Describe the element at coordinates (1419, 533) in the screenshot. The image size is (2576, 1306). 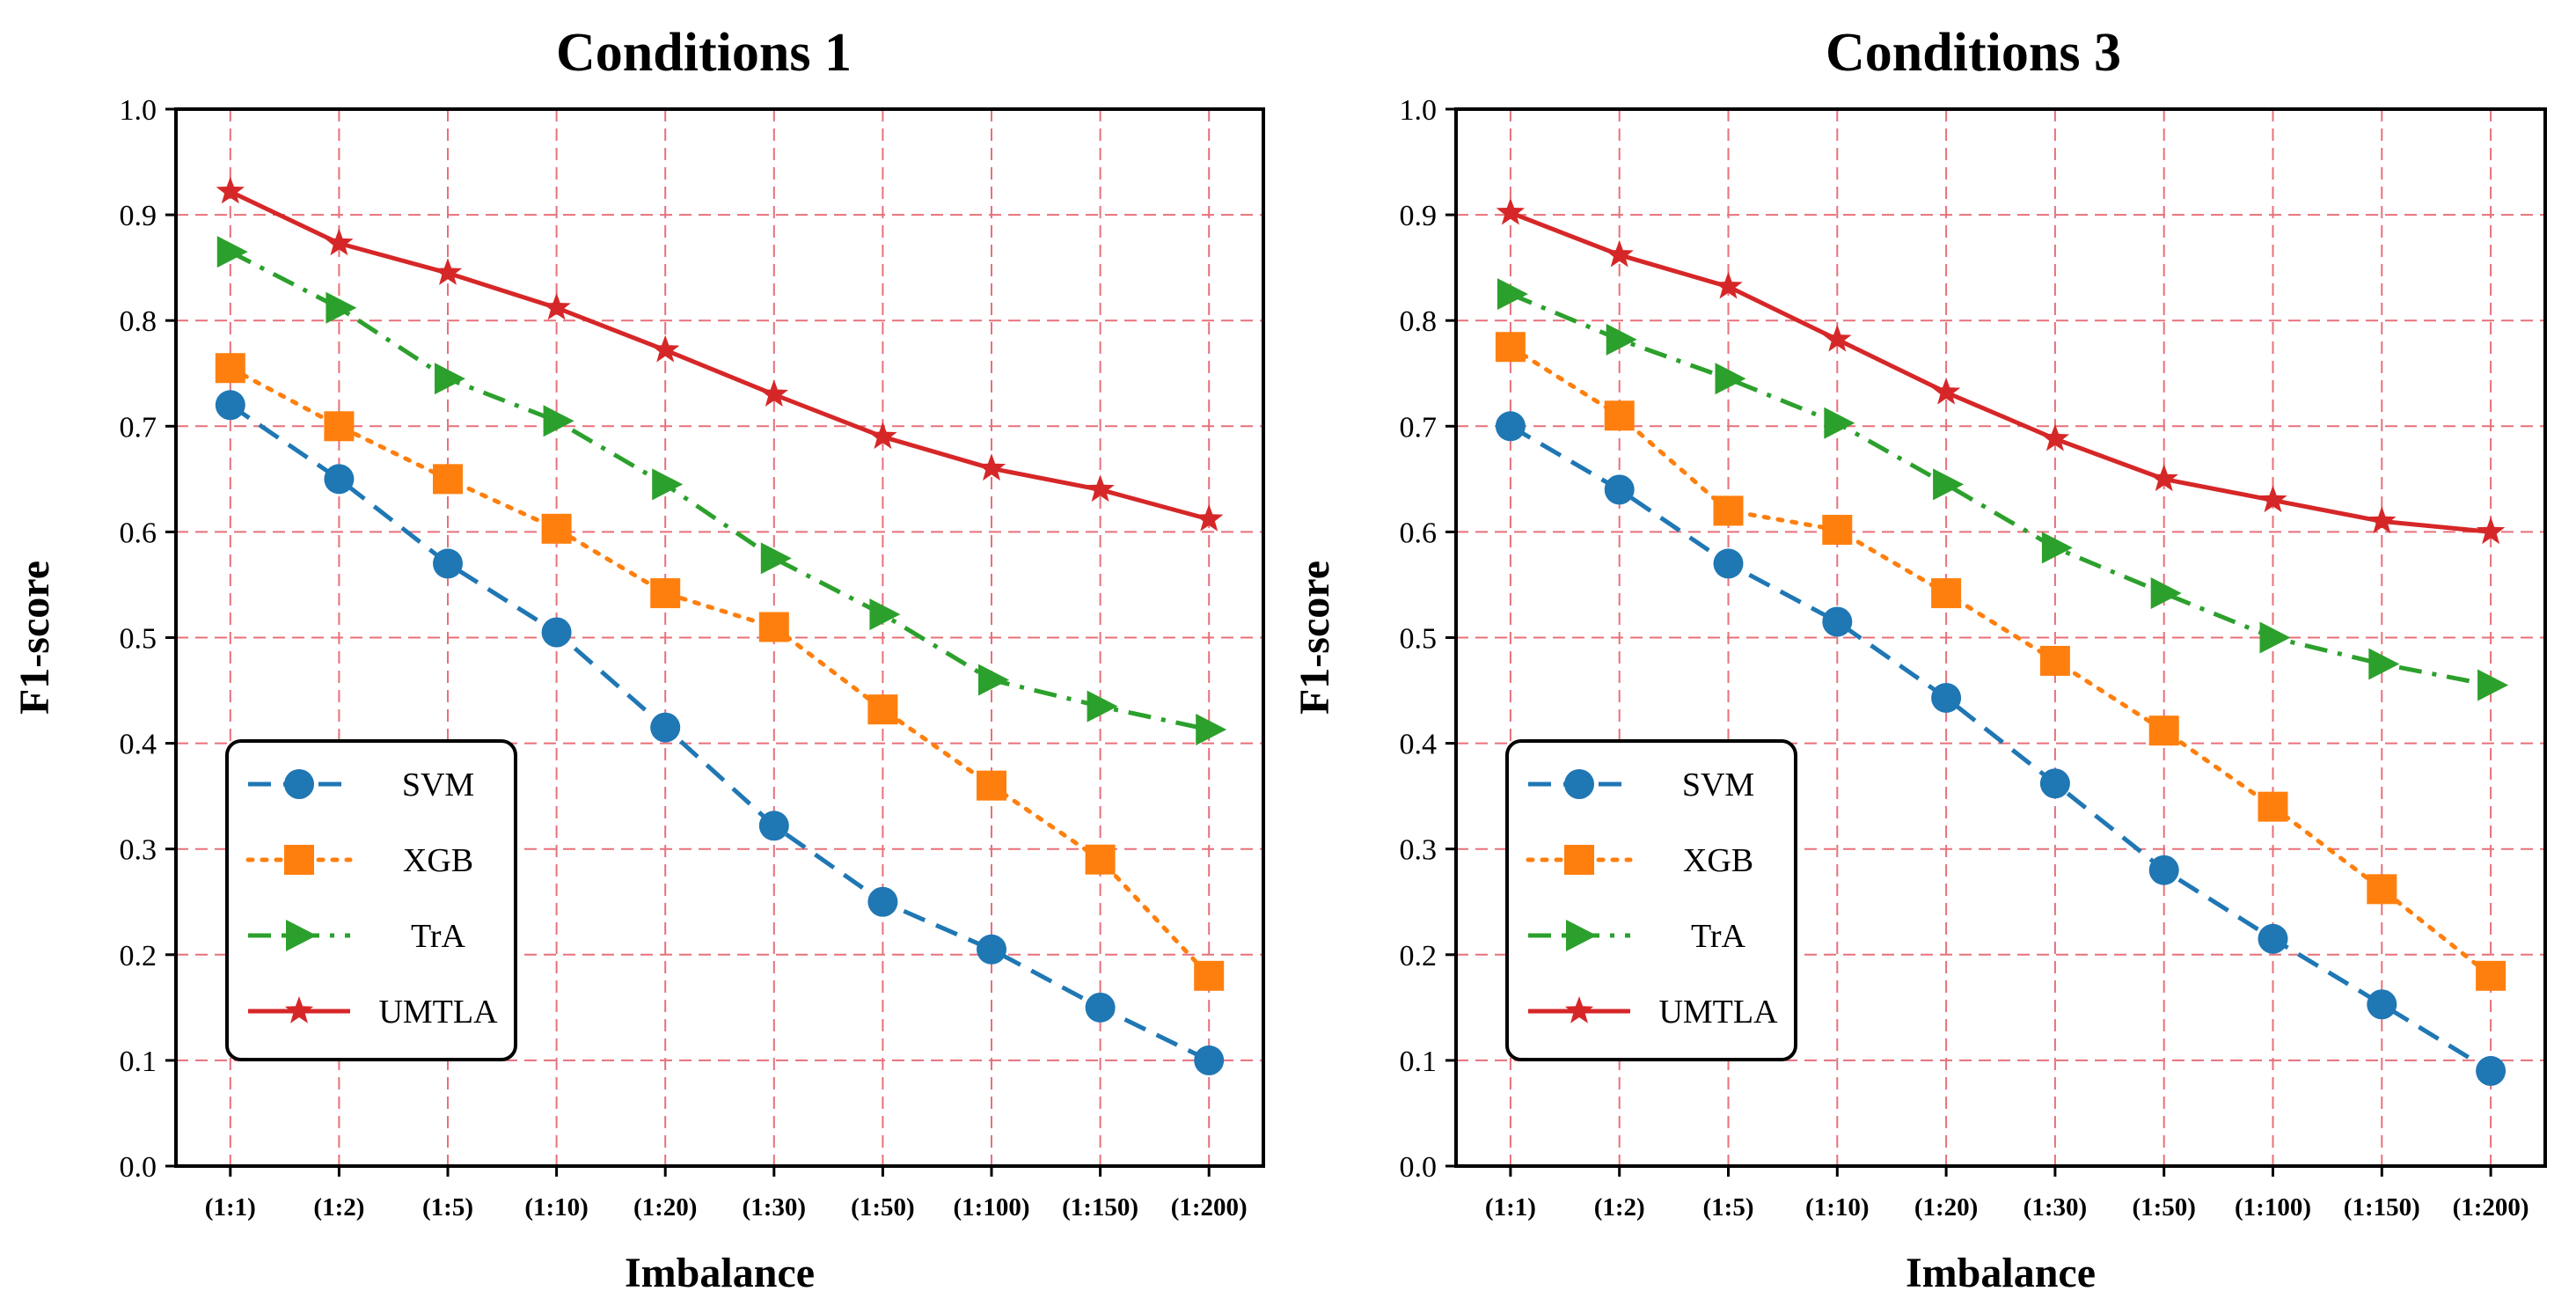
I see `y-tick-label: 0.6` at that location.